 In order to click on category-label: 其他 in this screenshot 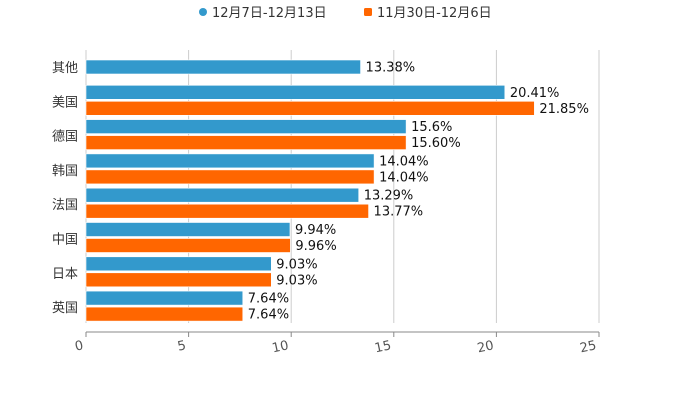, I will do `click(65, 68)`.